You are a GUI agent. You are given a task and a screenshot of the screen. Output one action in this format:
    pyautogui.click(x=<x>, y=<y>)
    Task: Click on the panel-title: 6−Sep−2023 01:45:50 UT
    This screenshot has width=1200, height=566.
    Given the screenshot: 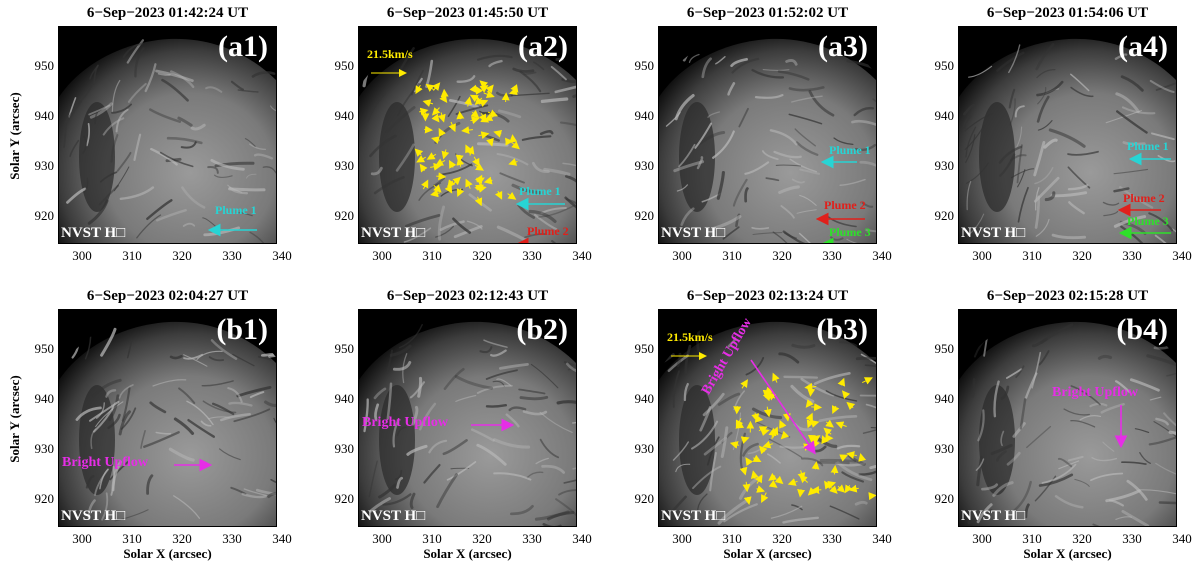 What is the action you would take?
    pyautogui.click(x=467, y=13)
    